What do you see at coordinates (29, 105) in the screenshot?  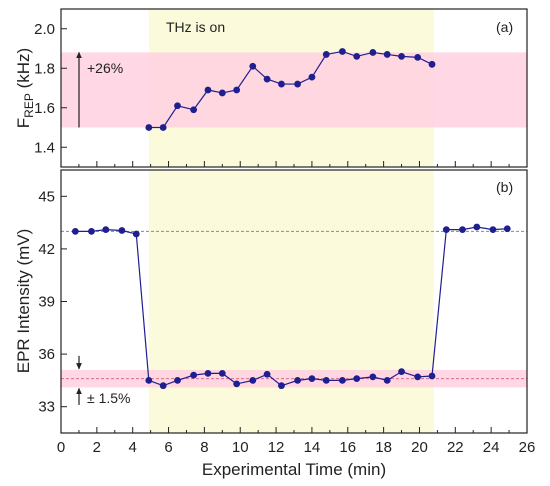 I see `y-axis-title-a-sub: REP` at bounding box center [29, 105].